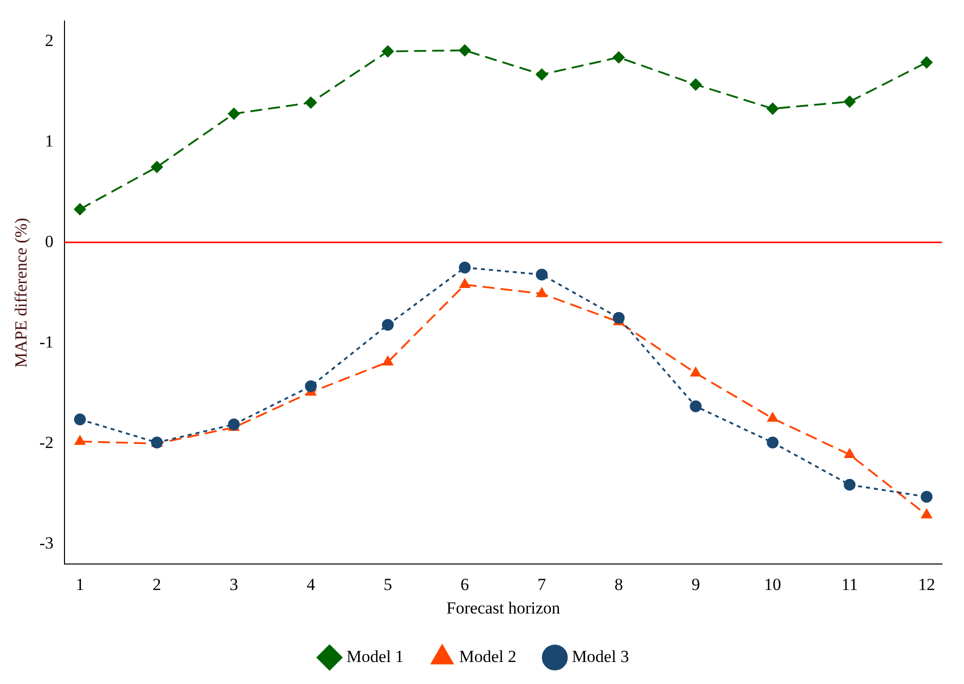 This screenshot has height=684, width=964. Describe the element at coordinates (465, 584) in the screenshot. I see `x-tick-label: 6` at that location.